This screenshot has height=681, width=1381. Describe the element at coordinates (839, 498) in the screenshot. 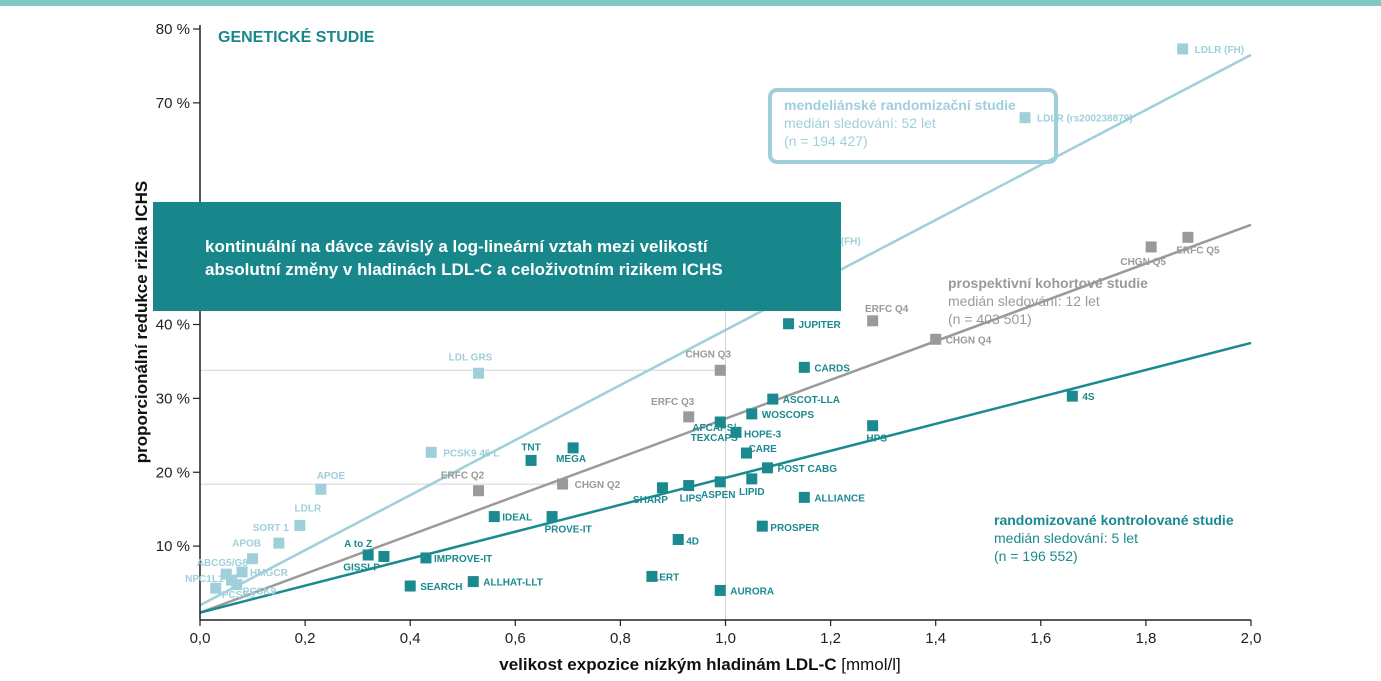

I see `rct-point-label: ALLIANCE` at that location.